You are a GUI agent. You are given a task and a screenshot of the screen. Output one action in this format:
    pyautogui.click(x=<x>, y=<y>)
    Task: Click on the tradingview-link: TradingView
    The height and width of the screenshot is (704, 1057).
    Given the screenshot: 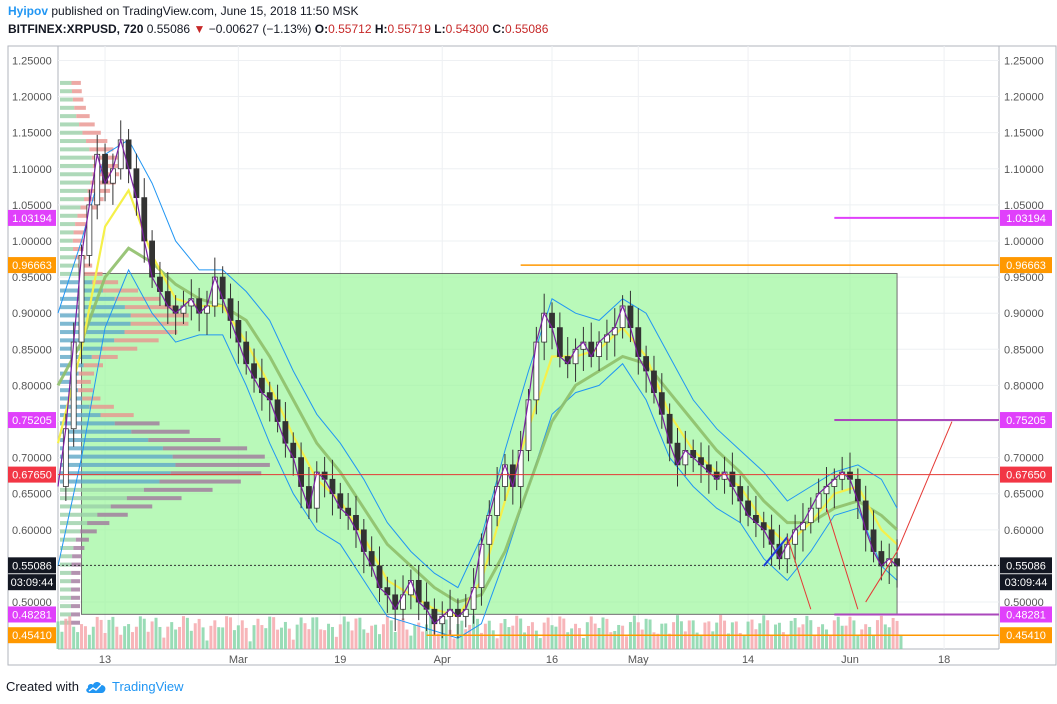 What is the action you would take?
    pyautogui.click(x=134, y=686)
    